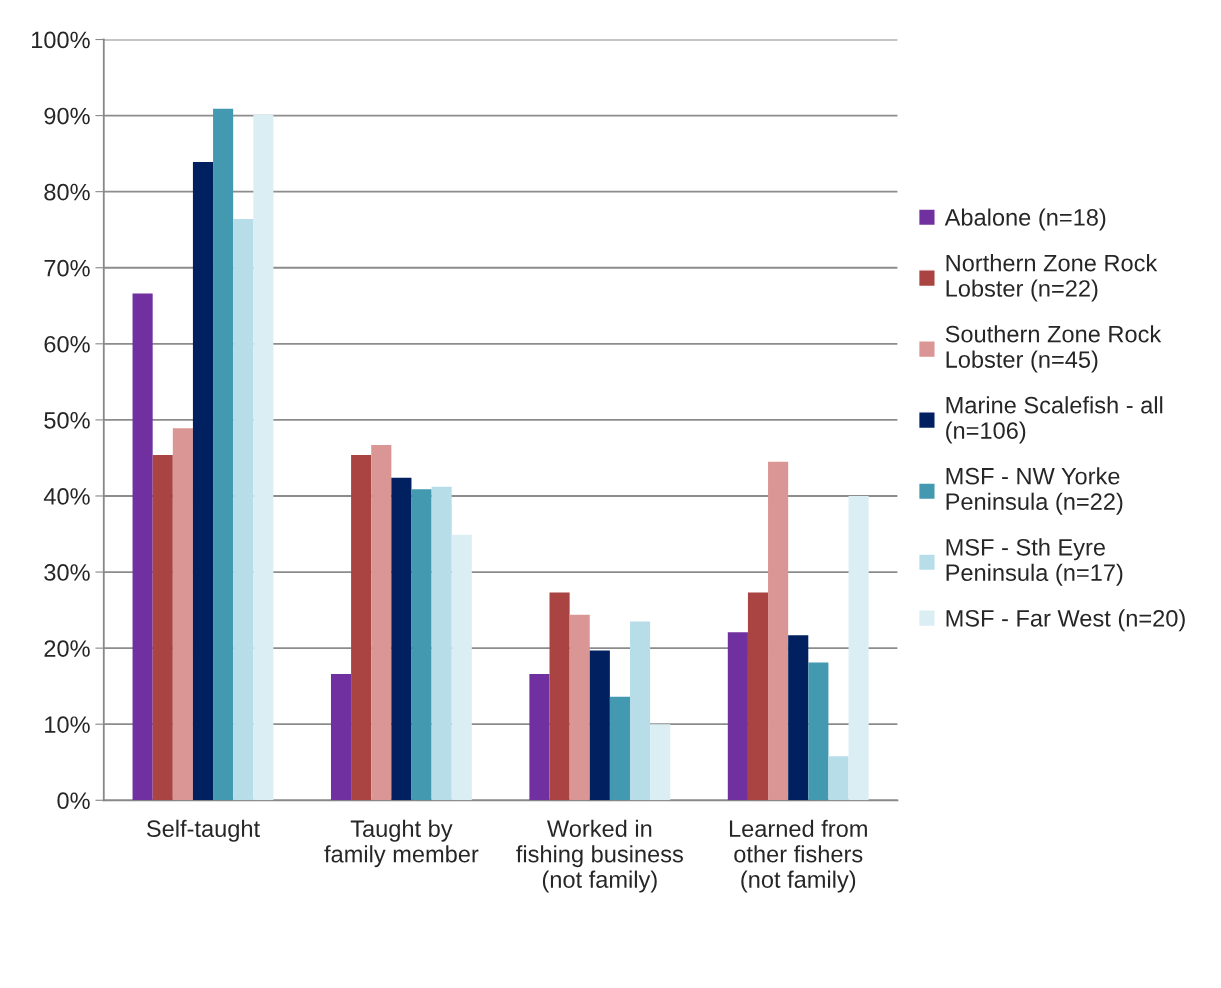  Describe the element at coordinates (67, 572) in the screenshot. I see `y-tick-label: 30%` at that location.